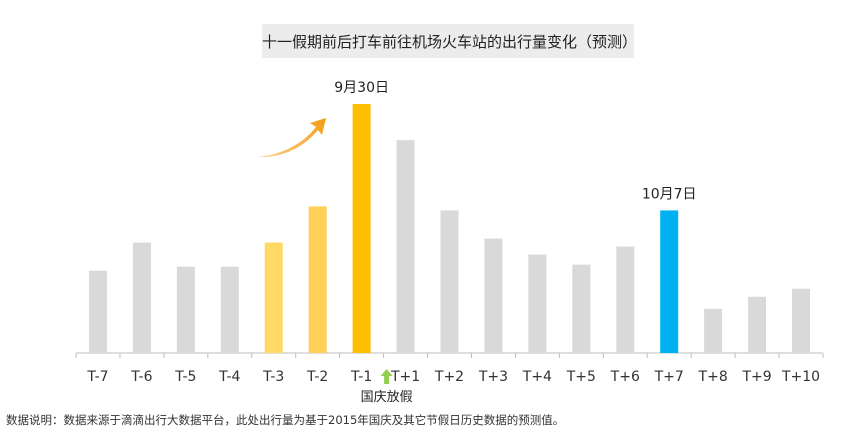 Image resolution: width=861 pixels, height=436 pixels. I want to click on bar-T+5, so click(581, 308).